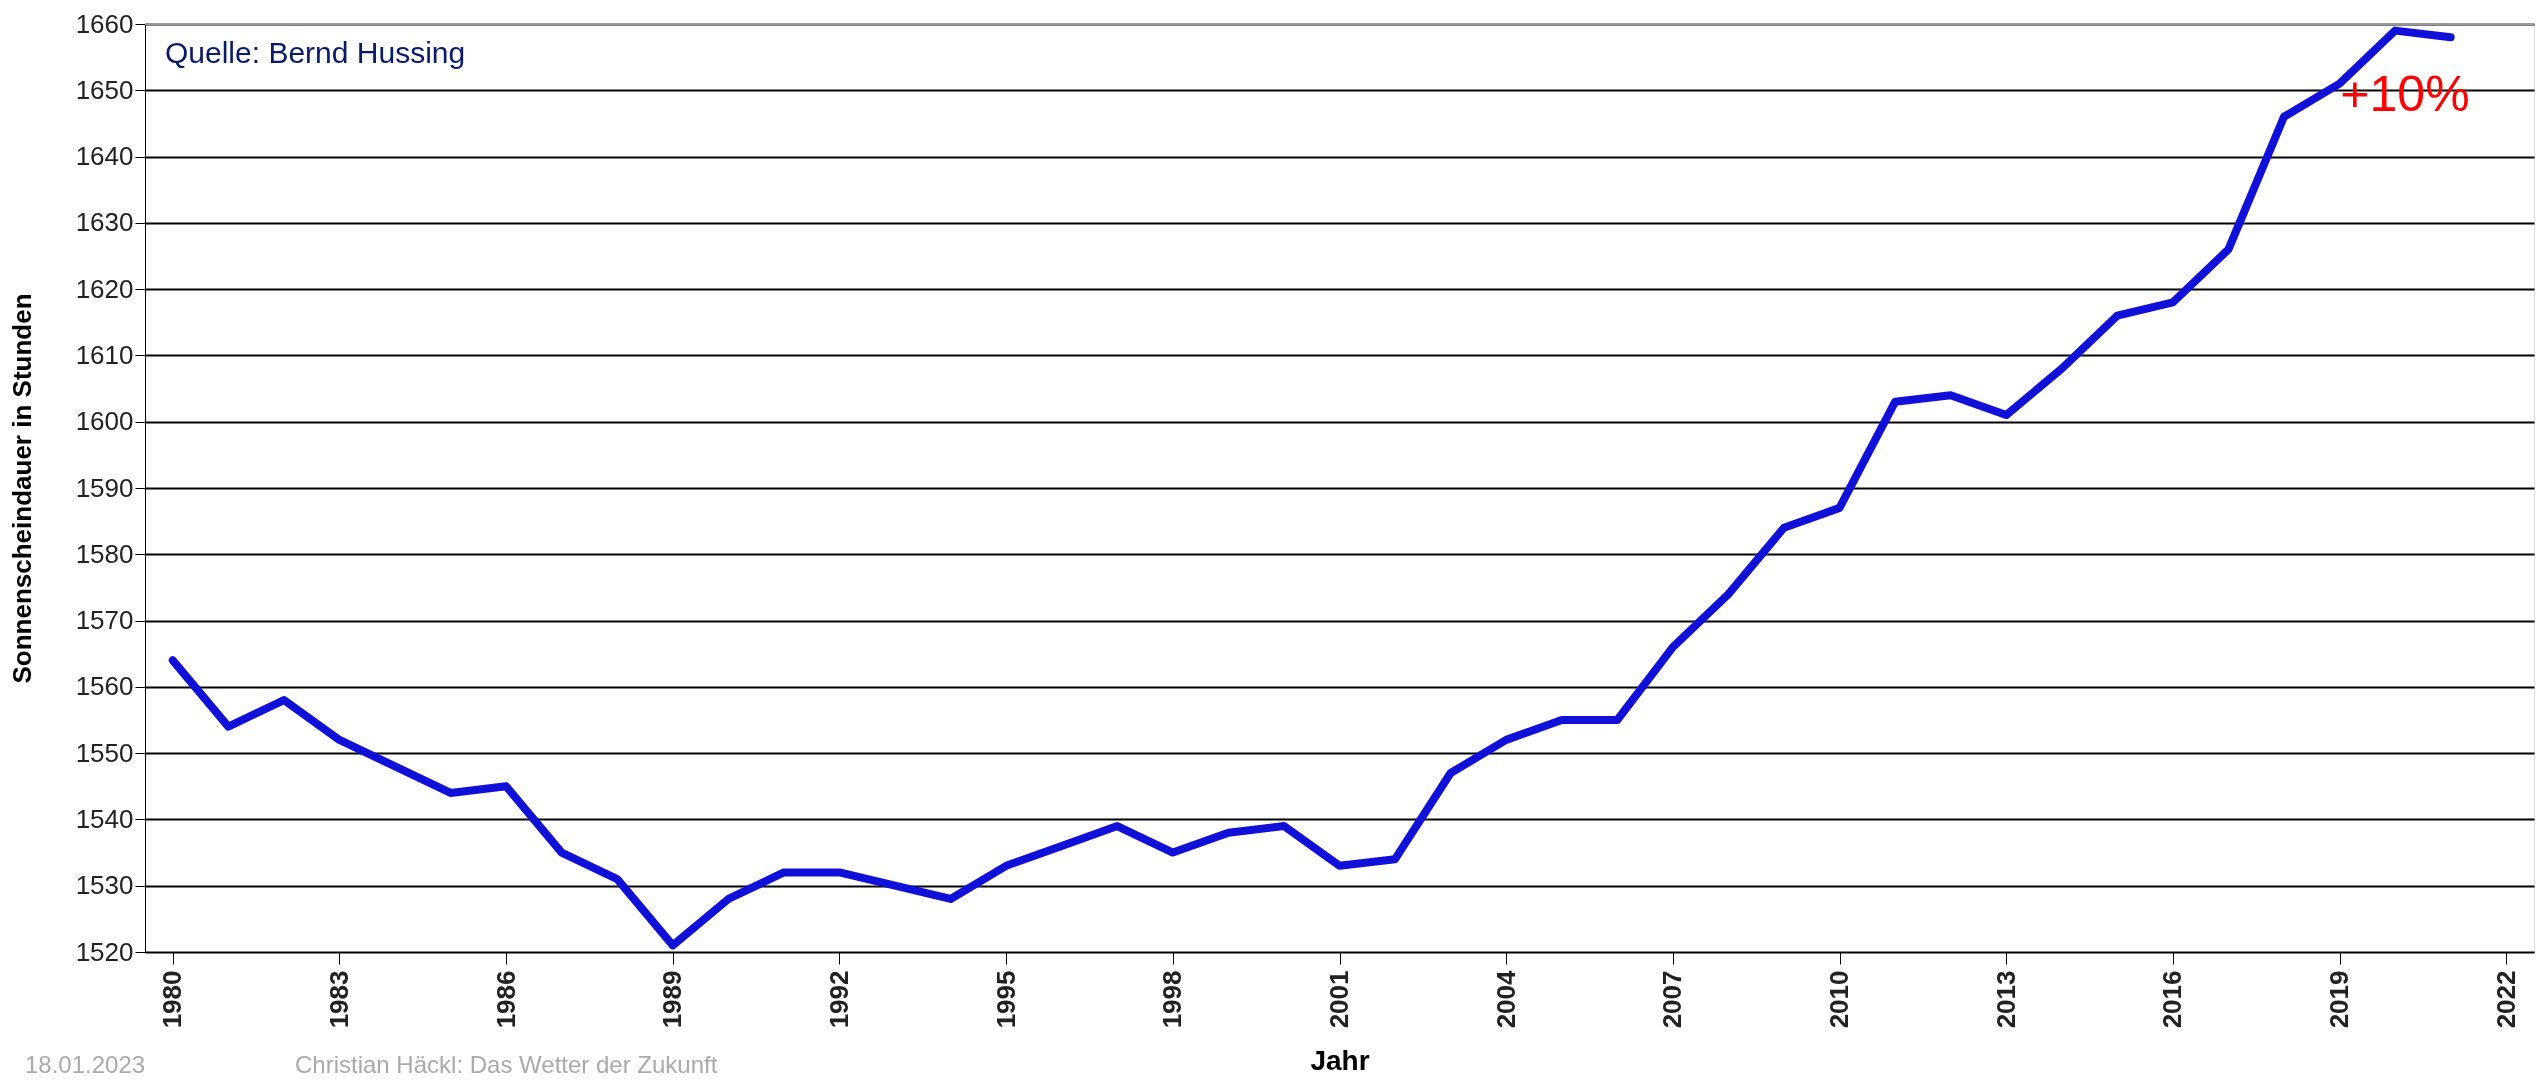  What do you see at coordinates (21, 488) in the screenshot?
I see `y-axis-title: Sonnenscheindauer in Stunden` at bounding box center [21, 488].